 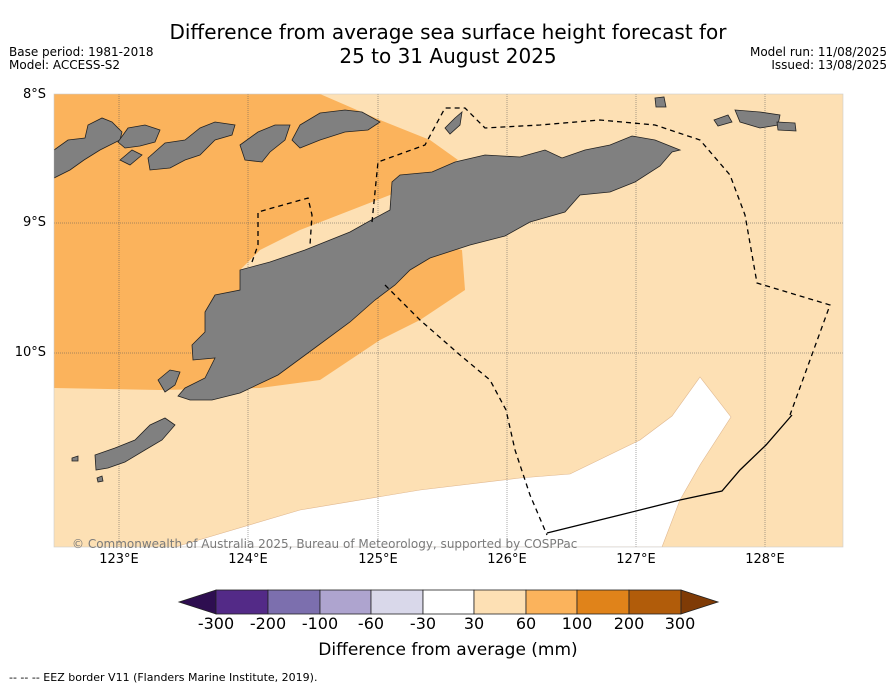 What do you see at coordinates (265, 143) in the screenshot?
I see `alor-east-island` at bounding box center [265, 143].